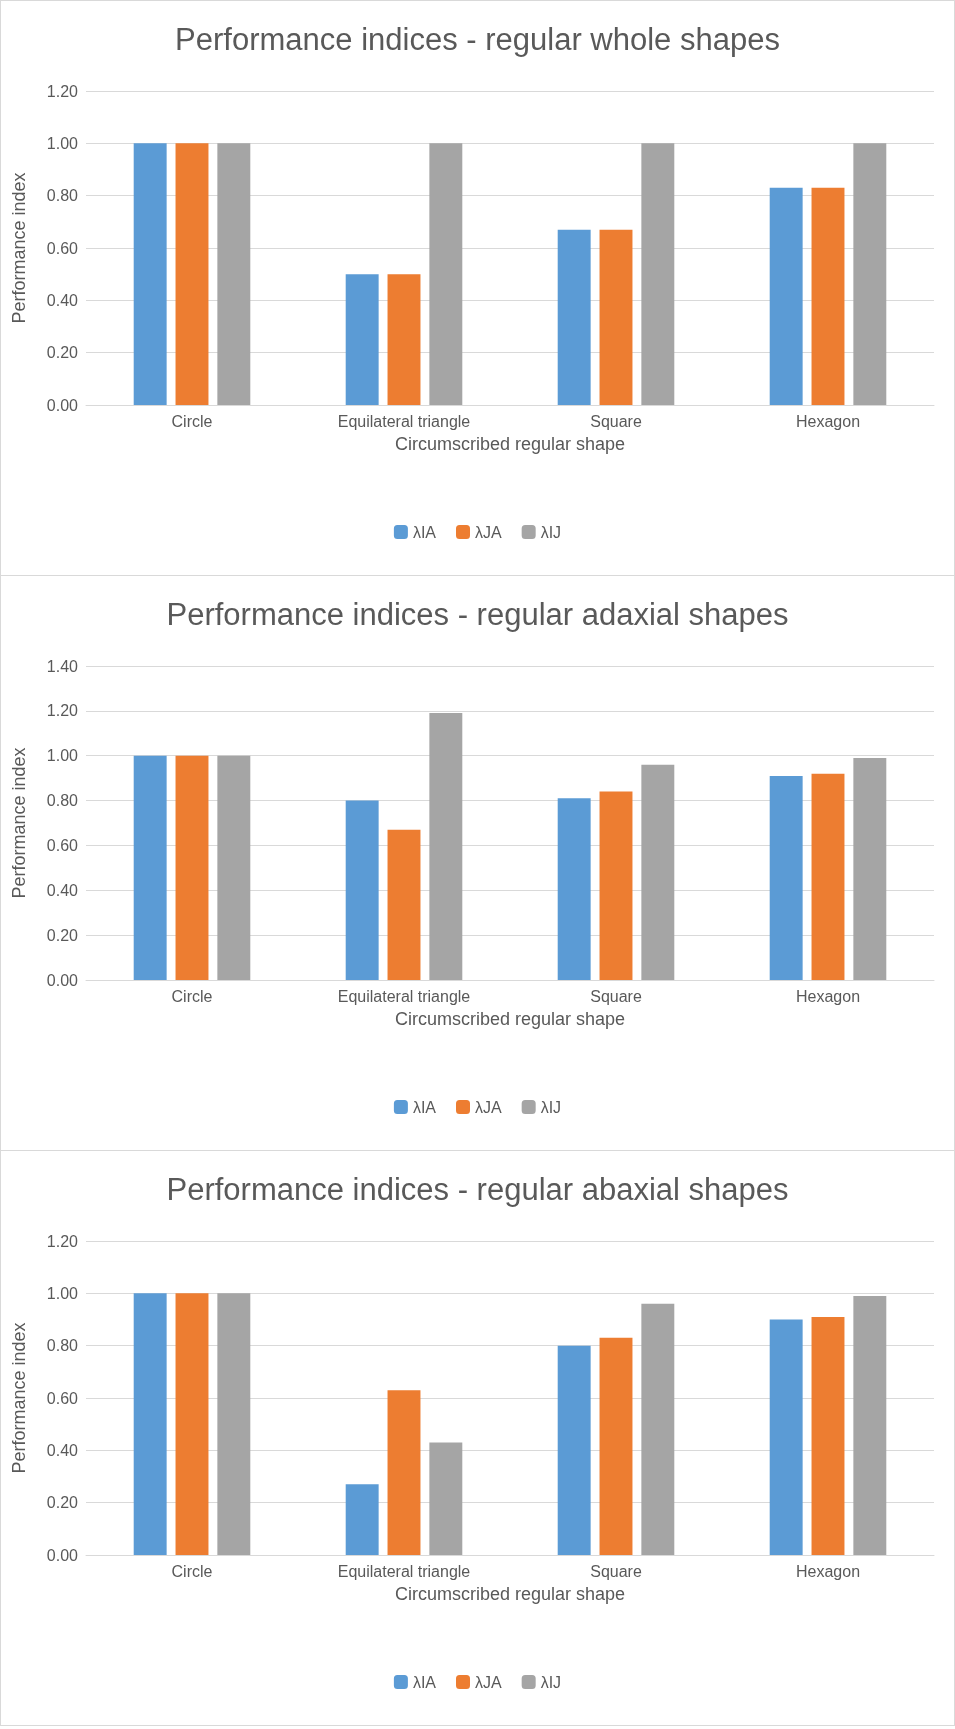 The height and width of the screenshot is (1729, 955). I want to click on chart-title: Performance indices - regular whole shapes, so click(477, 39).